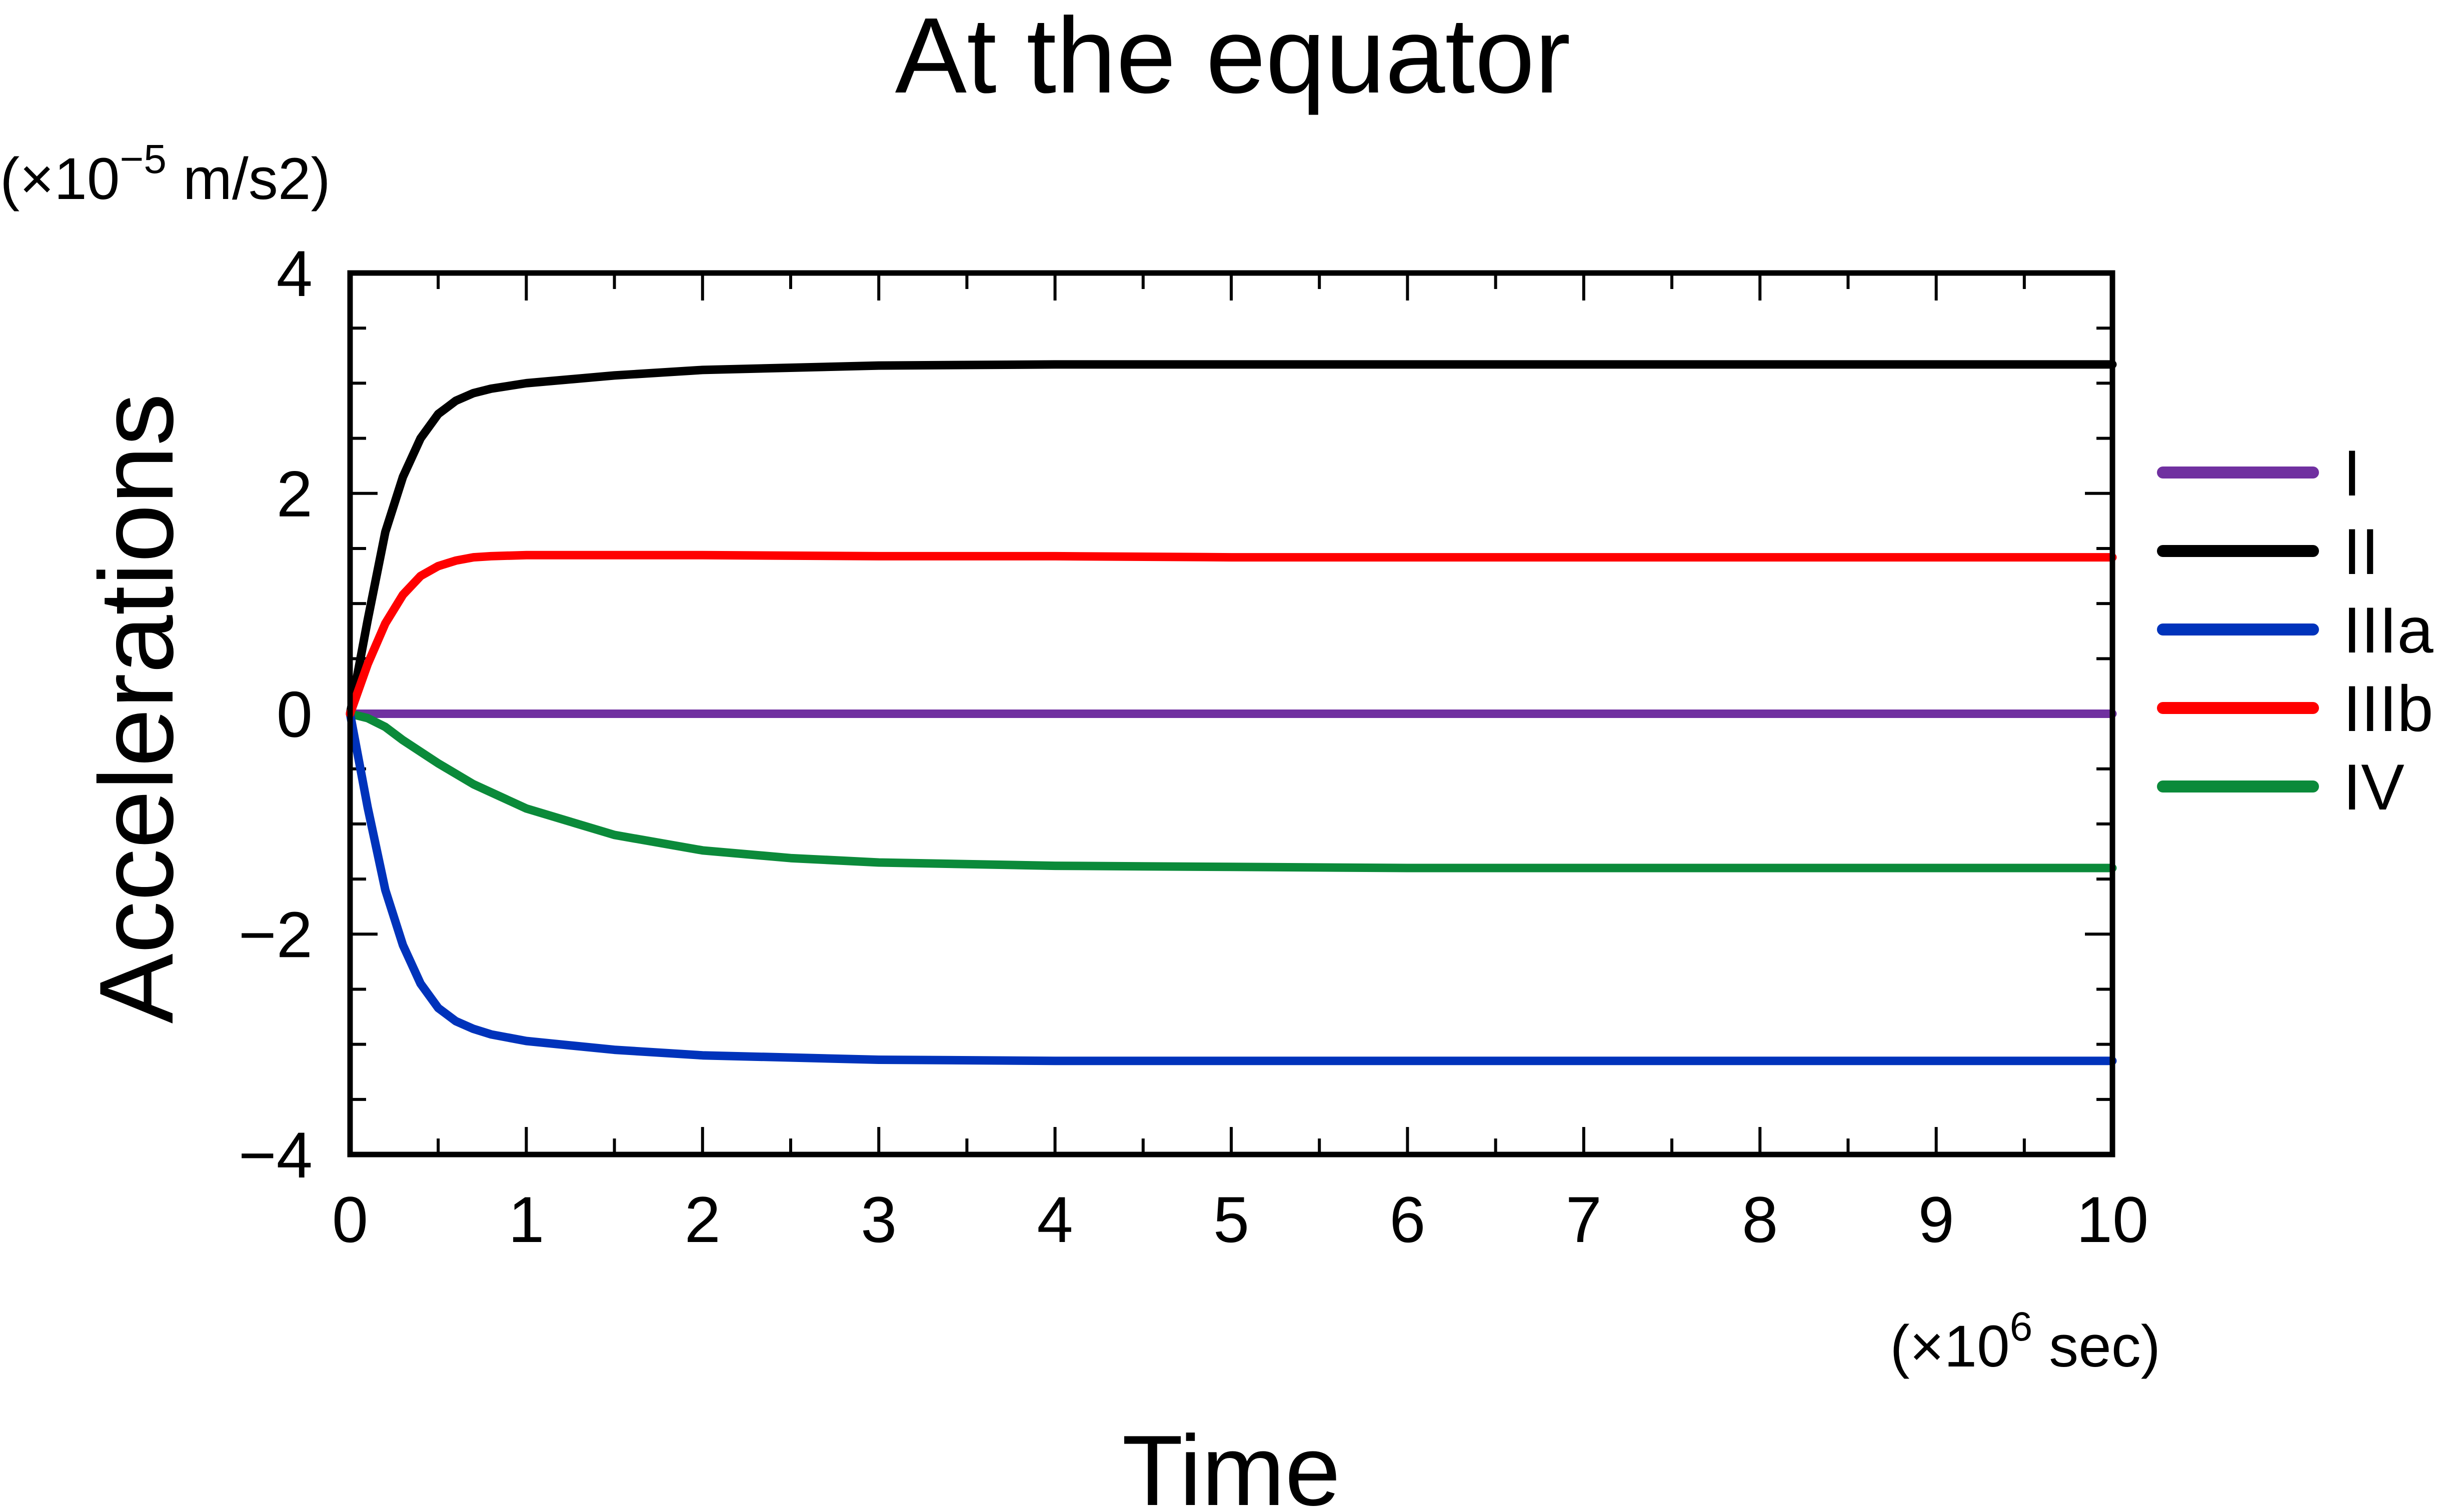 Image resolution: width=2437 pixels, height=1512 pixels. I want to click on x-unit-suffix: sec), so click(2096, 1347).